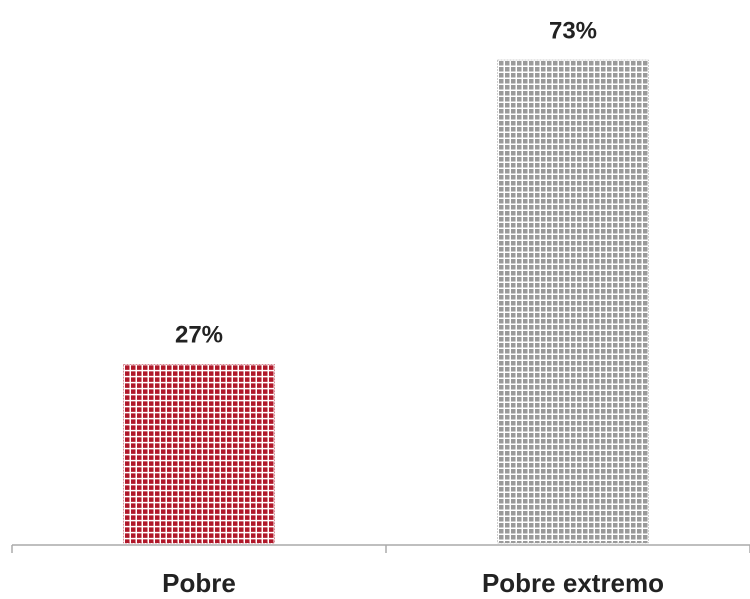 This screenshot has width=750, height=599. I want to click on bar, so click(199, 454).